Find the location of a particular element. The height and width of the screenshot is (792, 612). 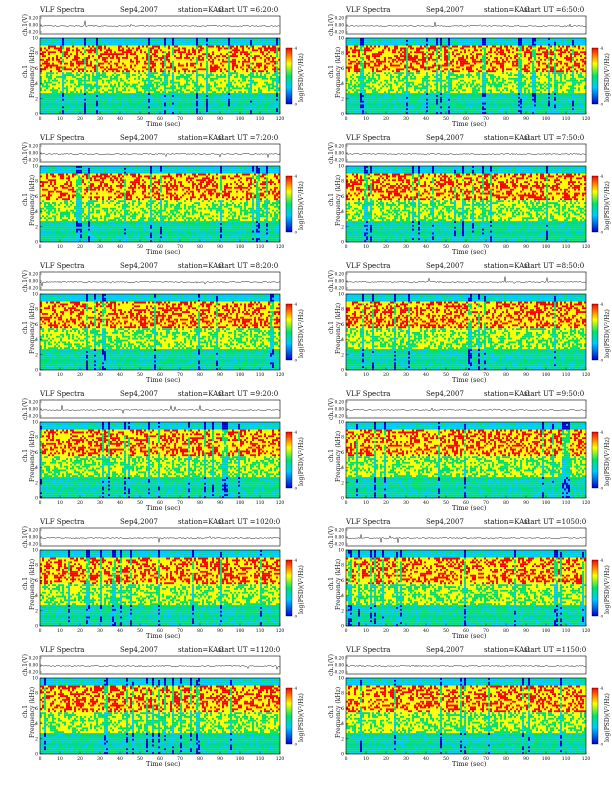

x-tick-label: 70 is located at coordinates (180, 375).